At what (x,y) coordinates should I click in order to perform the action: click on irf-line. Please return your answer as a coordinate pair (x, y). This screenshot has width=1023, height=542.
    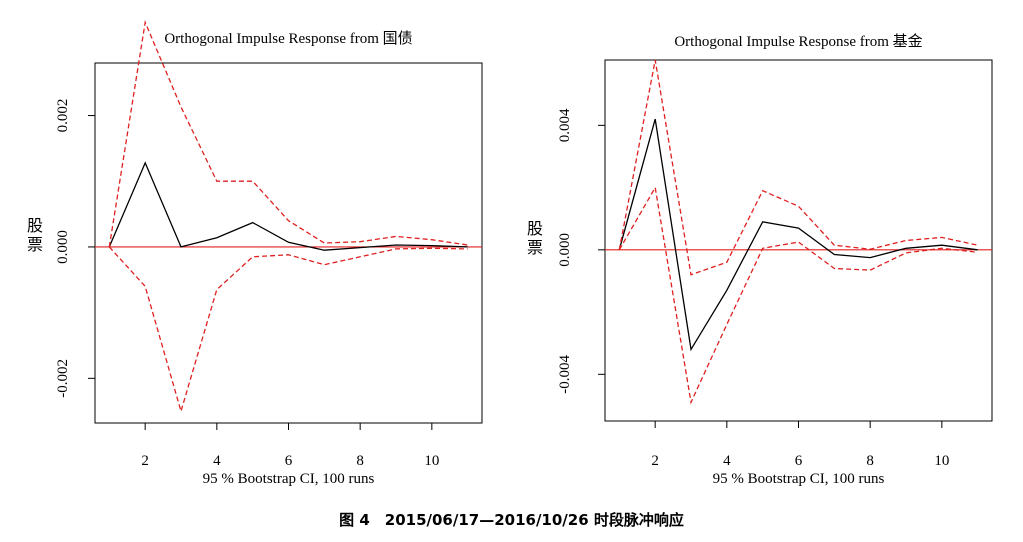
    Looking at the image, I should click on (288, 206).